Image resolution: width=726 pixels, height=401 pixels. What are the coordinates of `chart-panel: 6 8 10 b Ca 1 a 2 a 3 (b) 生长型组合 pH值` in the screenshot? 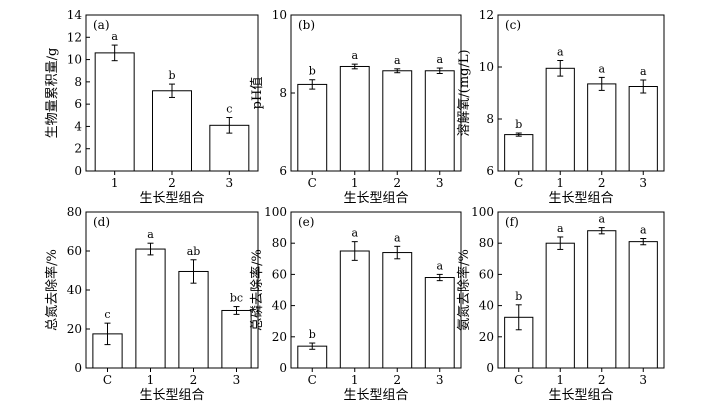 It's located at (355, 107).